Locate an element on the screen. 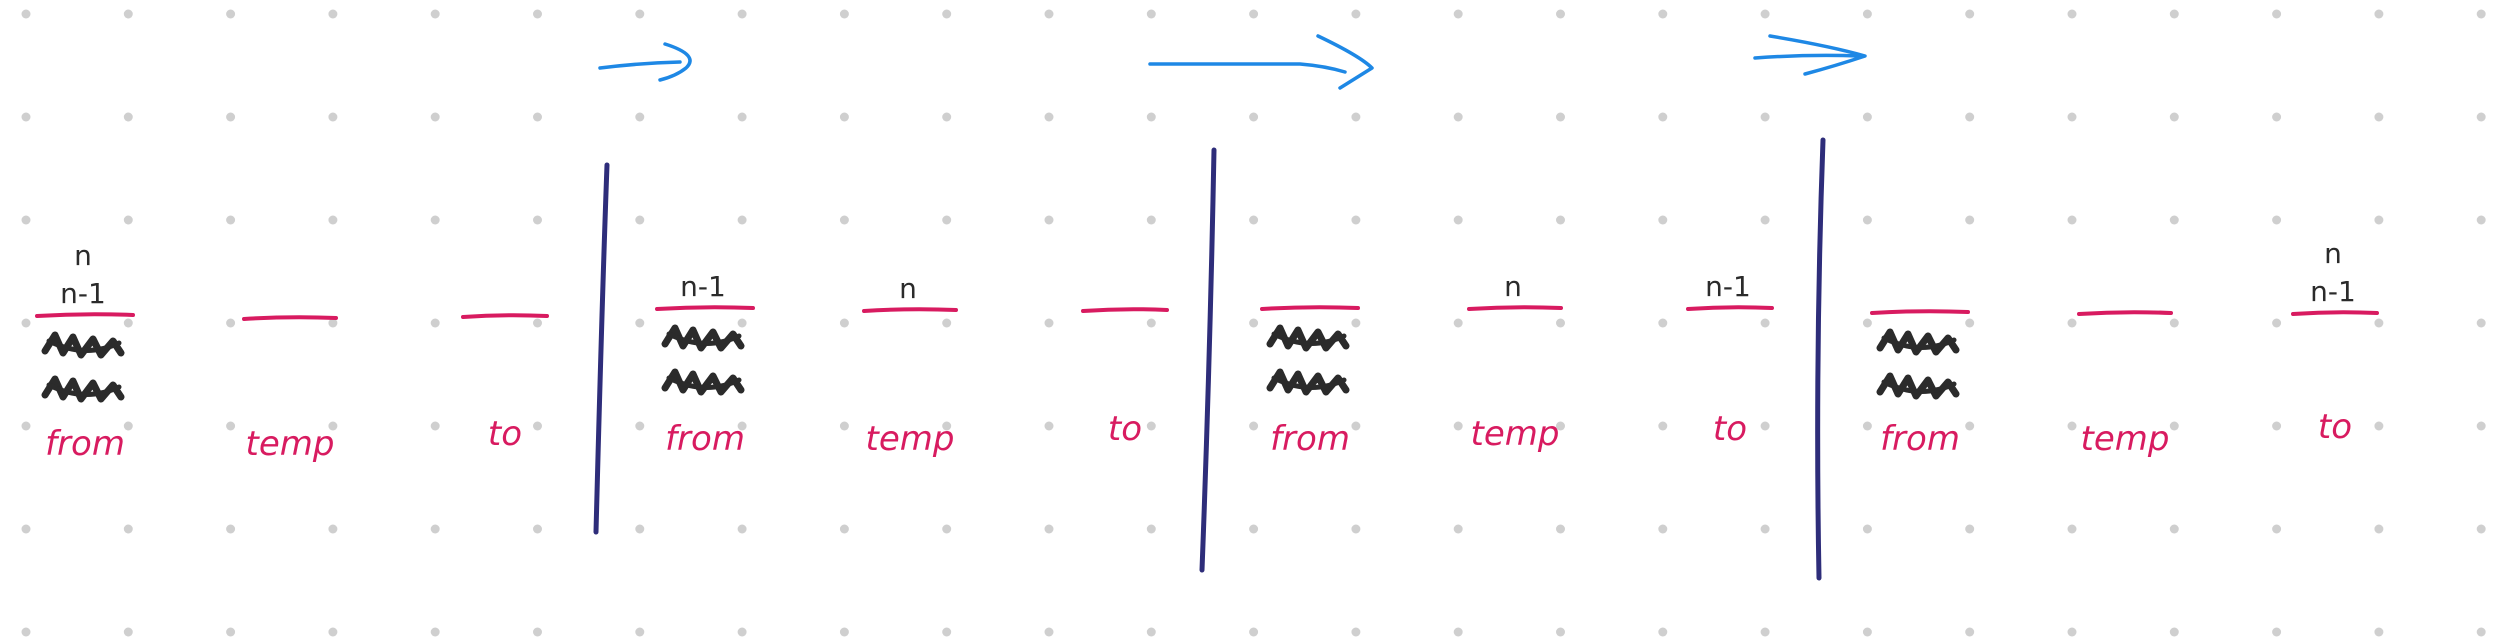 This screenshot has width=2510, height=638. peg-from: n n-1 from is located at coordinates (85, 351).